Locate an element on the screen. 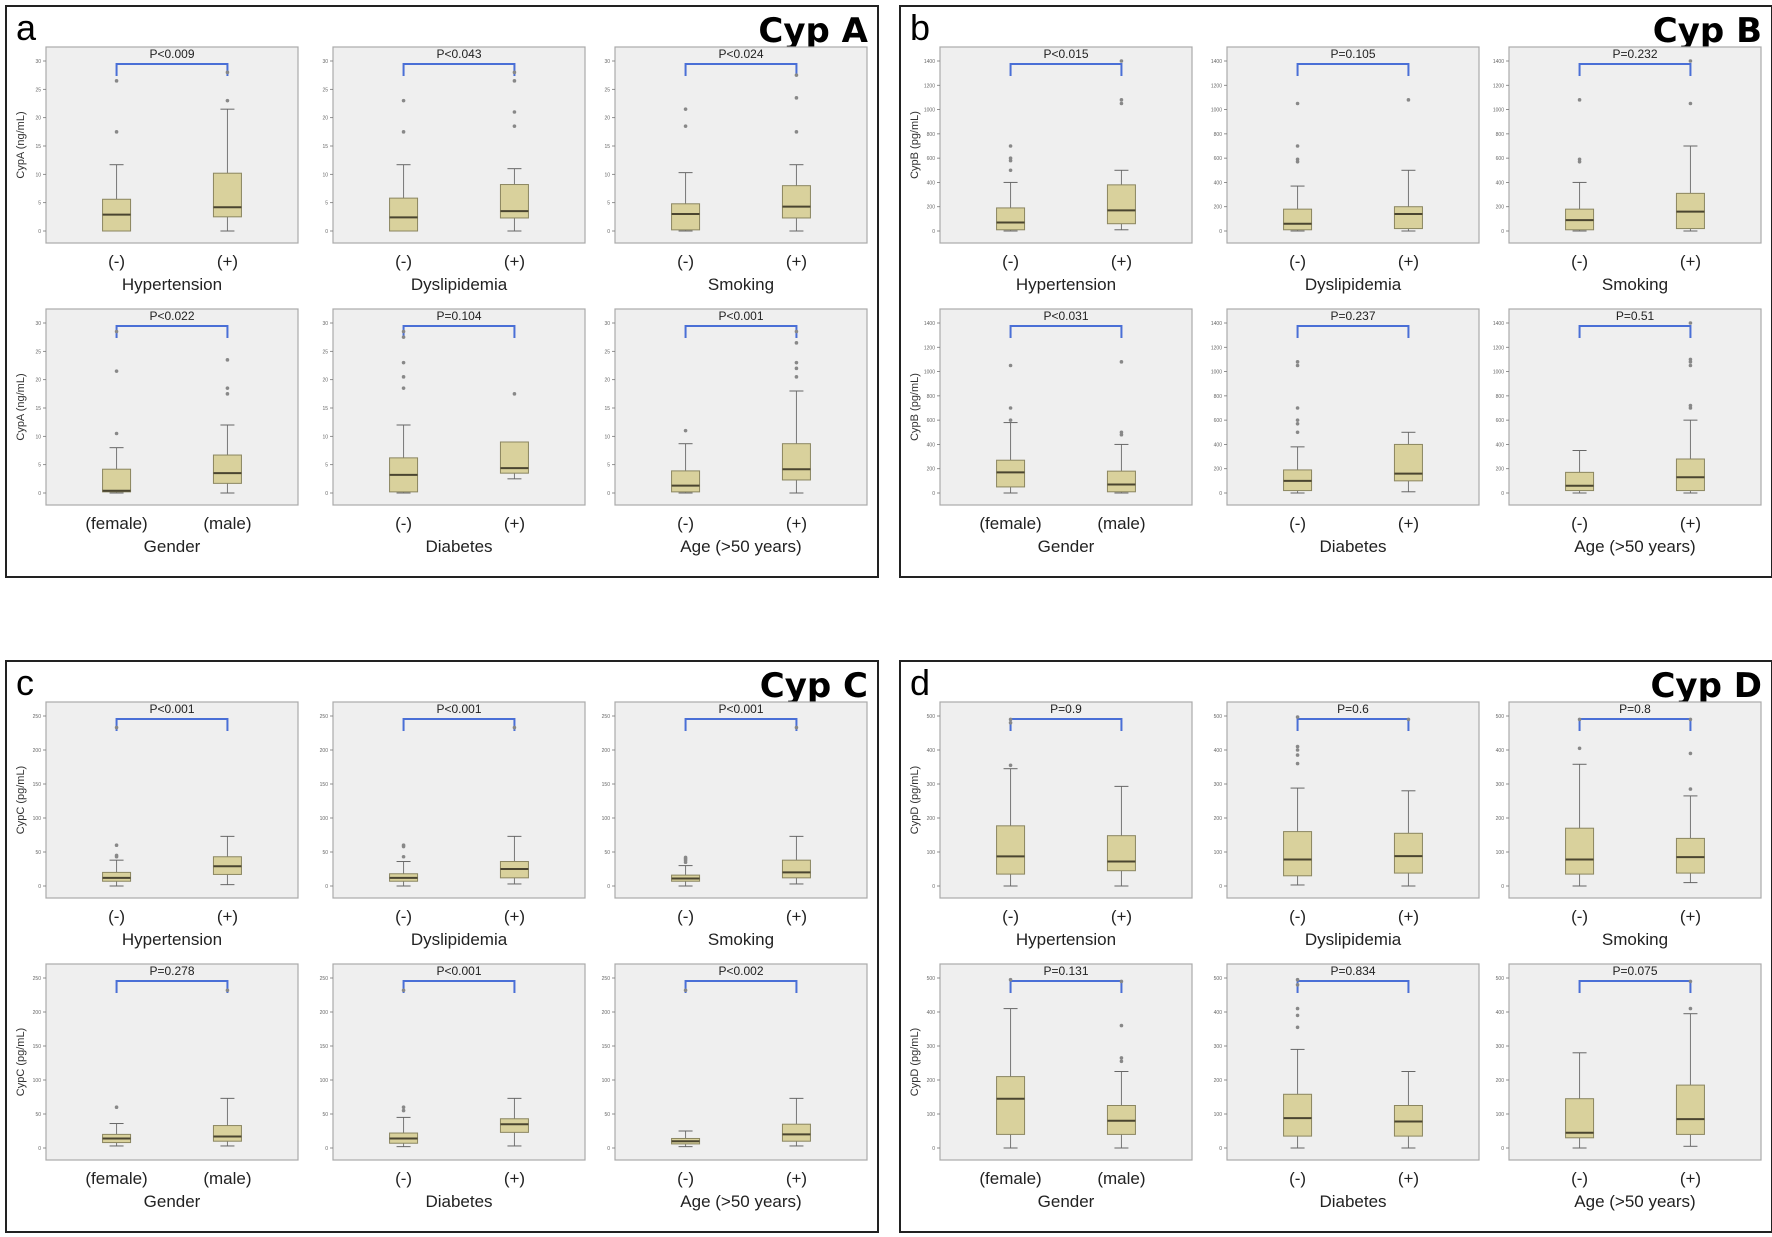 This screenshot has height=1237, width=1772. y-axis-label: CypB (pg/mL) is located at coordinates (915, 145).